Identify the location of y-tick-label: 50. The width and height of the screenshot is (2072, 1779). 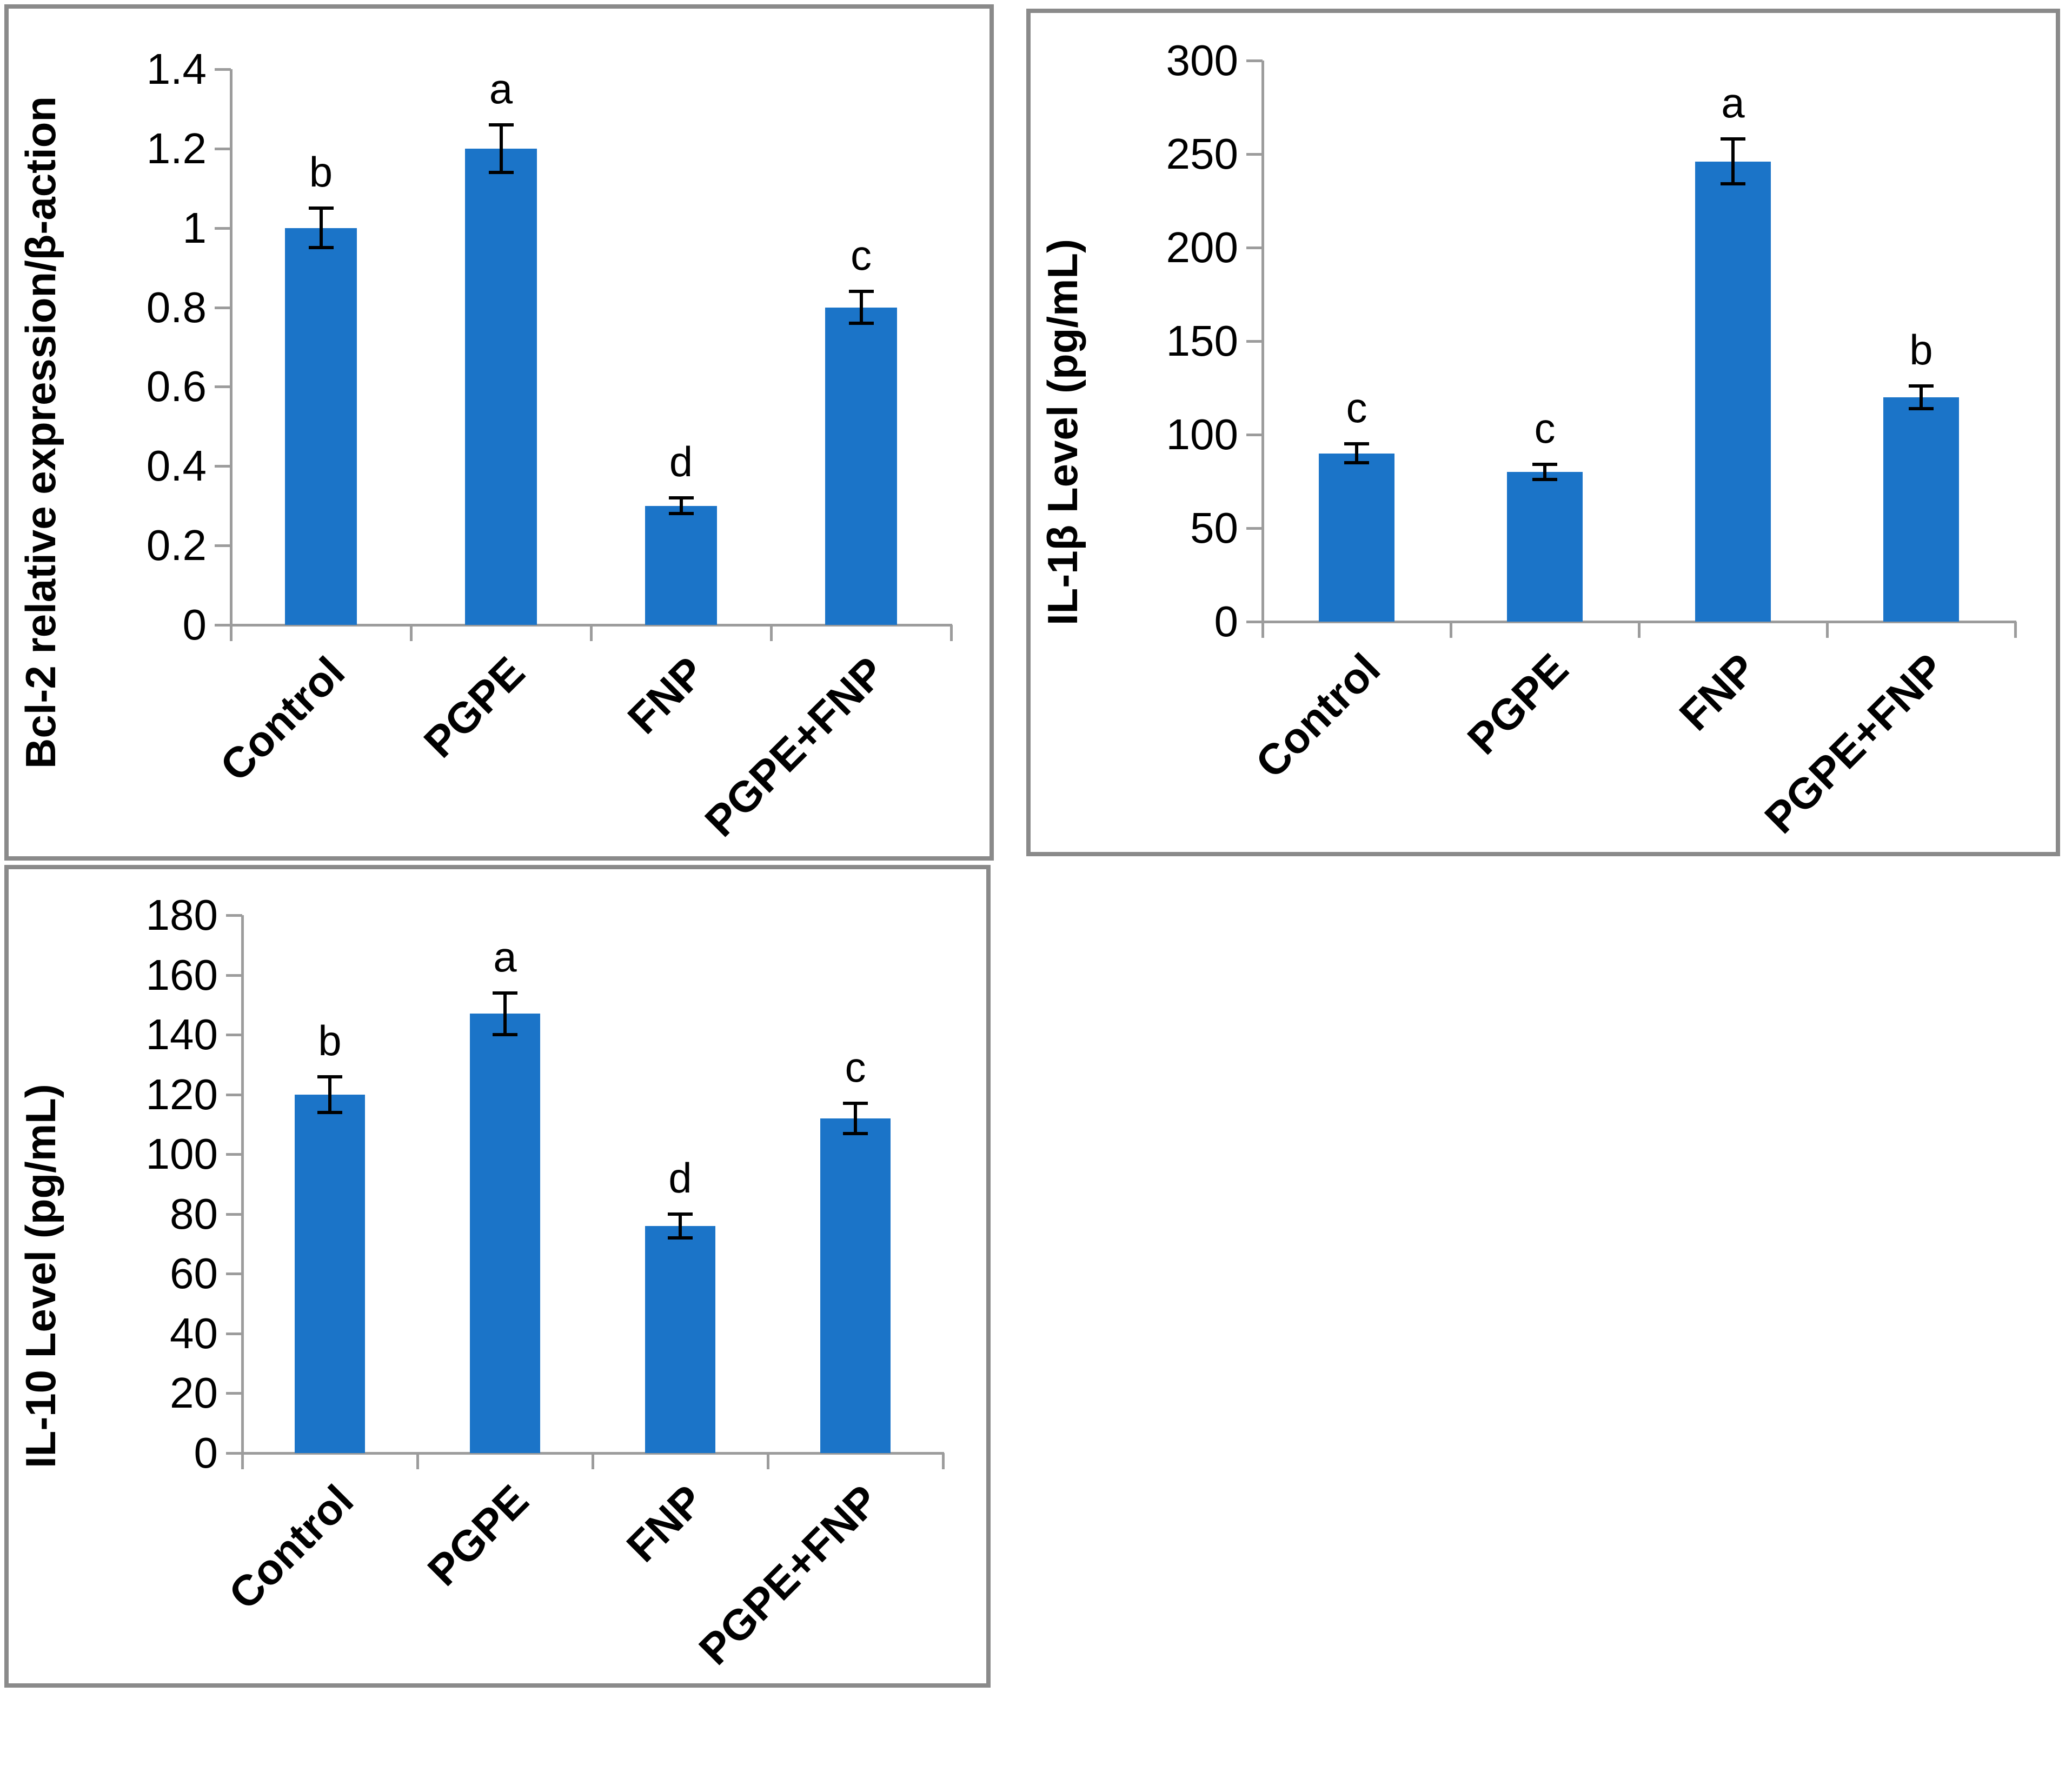
(1214, 528).